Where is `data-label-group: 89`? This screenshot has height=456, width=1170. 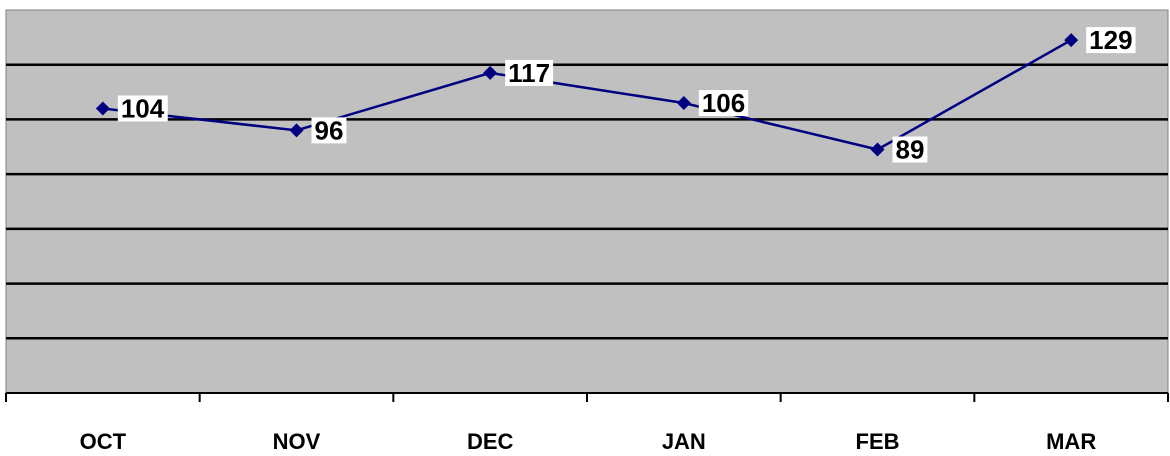 data-label-group: 89 is located at coordinates (910, 150).